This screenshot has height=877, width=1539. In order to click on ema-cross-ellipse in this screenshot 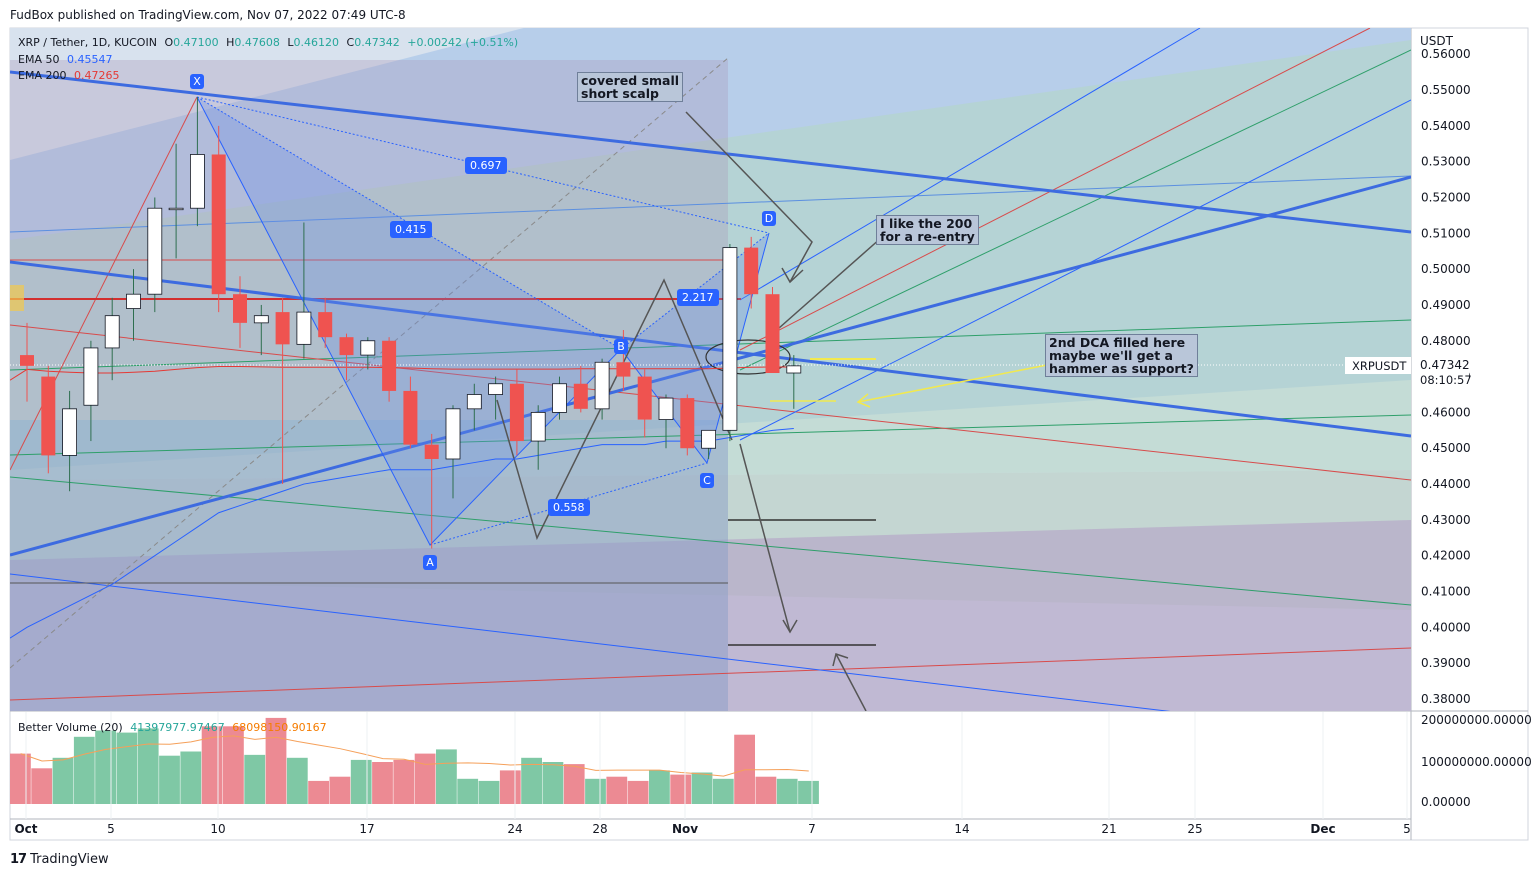, I will do `click(748, 357)`.